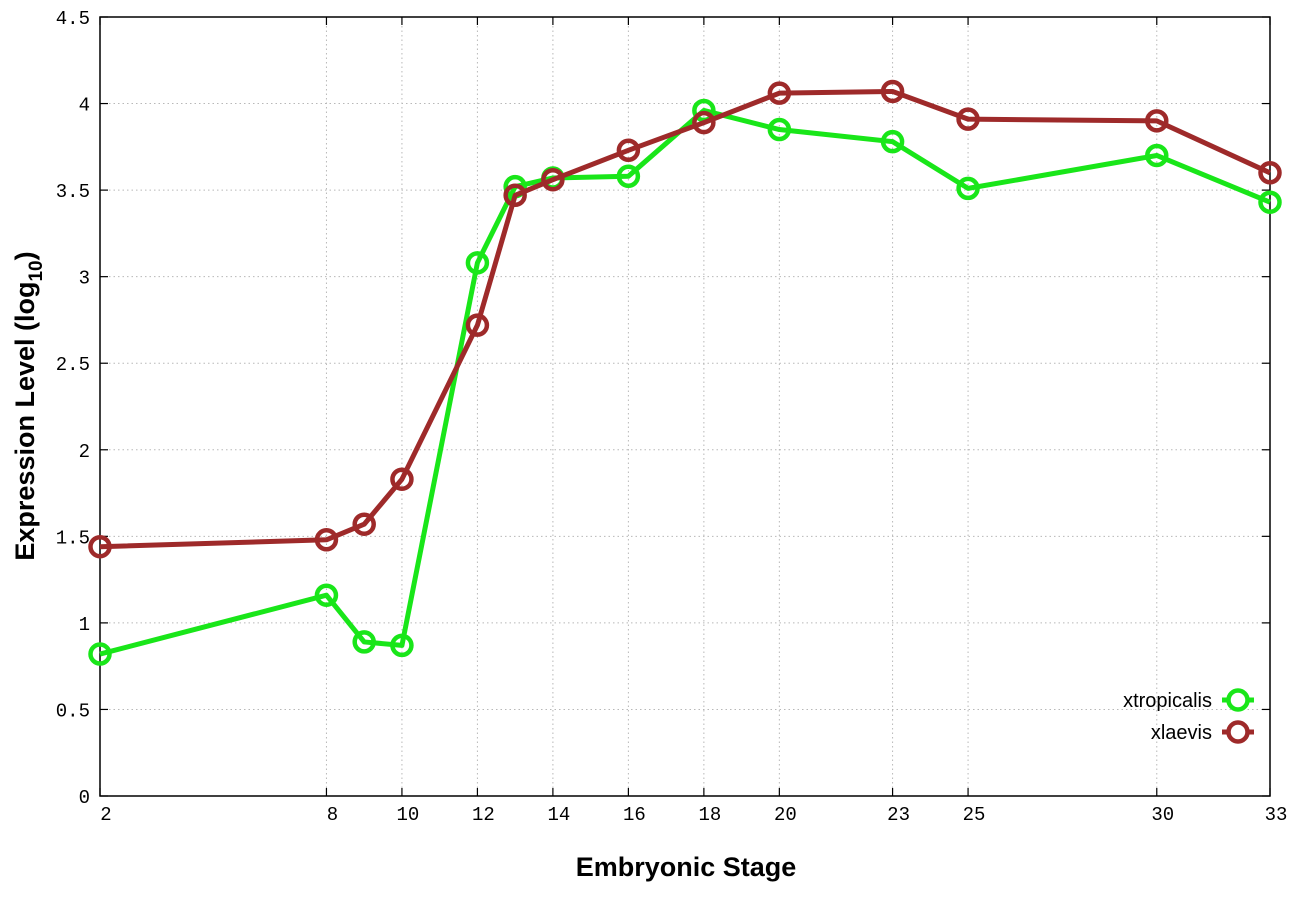 This screenshot has width=1296, height=912. What do you see at coordinates (1181, 733) in the screenshot?
I see `legend-label: xlaevis` at bounding box center [1181, 733].